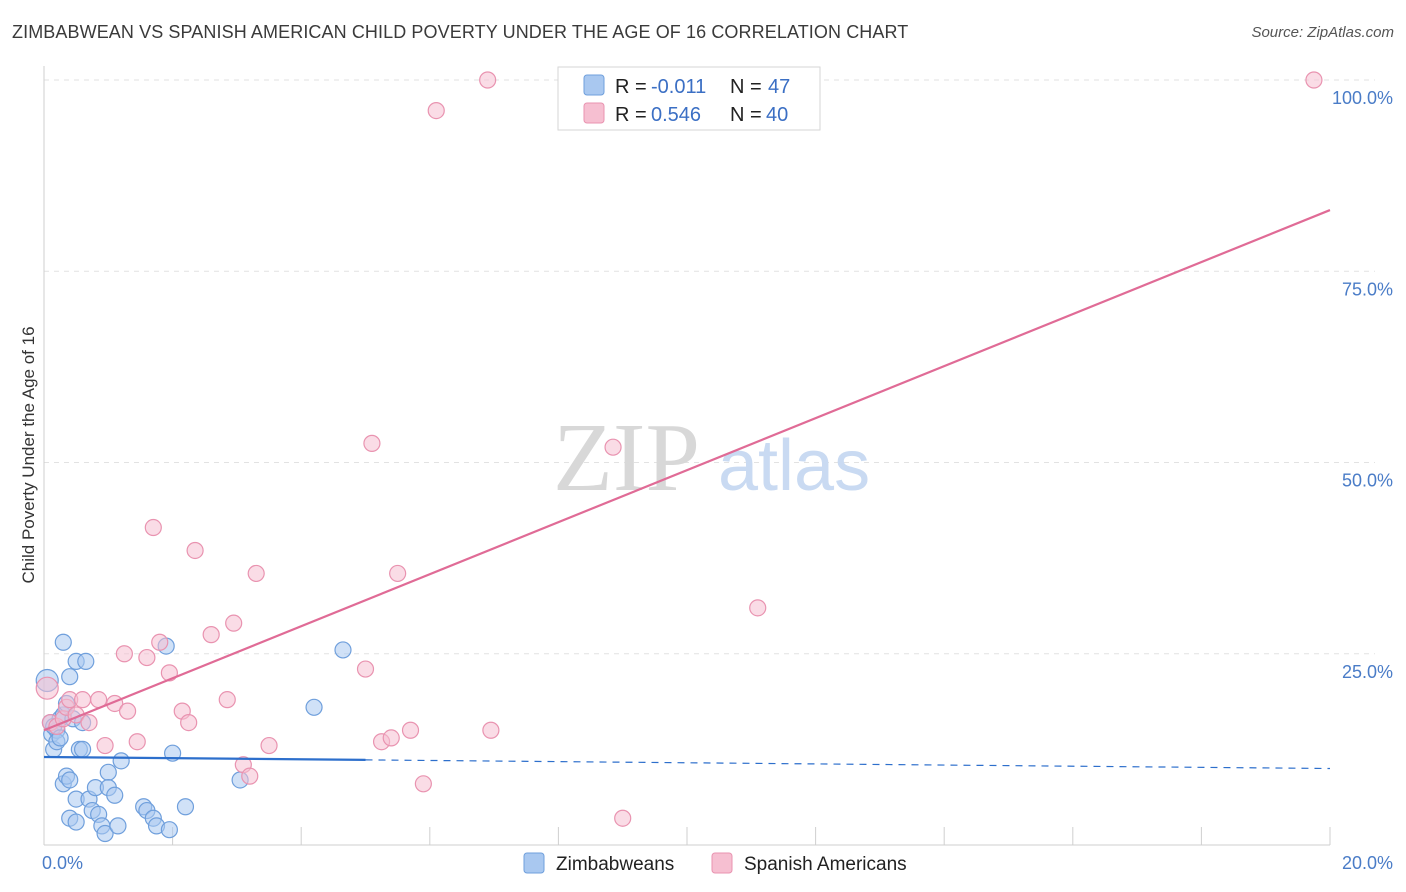 The image size is (1406, 892). I want to click on bottom-legend-swatch-zimbabweans, so click(534, 863).